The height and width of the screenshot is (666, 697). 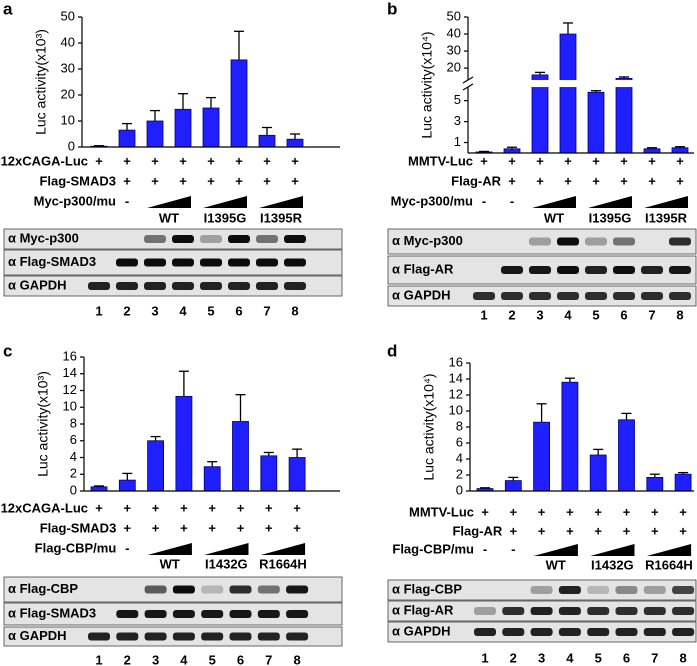 What do you see at coordinates (427, 84) in the screenshot?
I see `y-axis-label: Luc activity(x10⁴)` at bounding box center [427, 84].